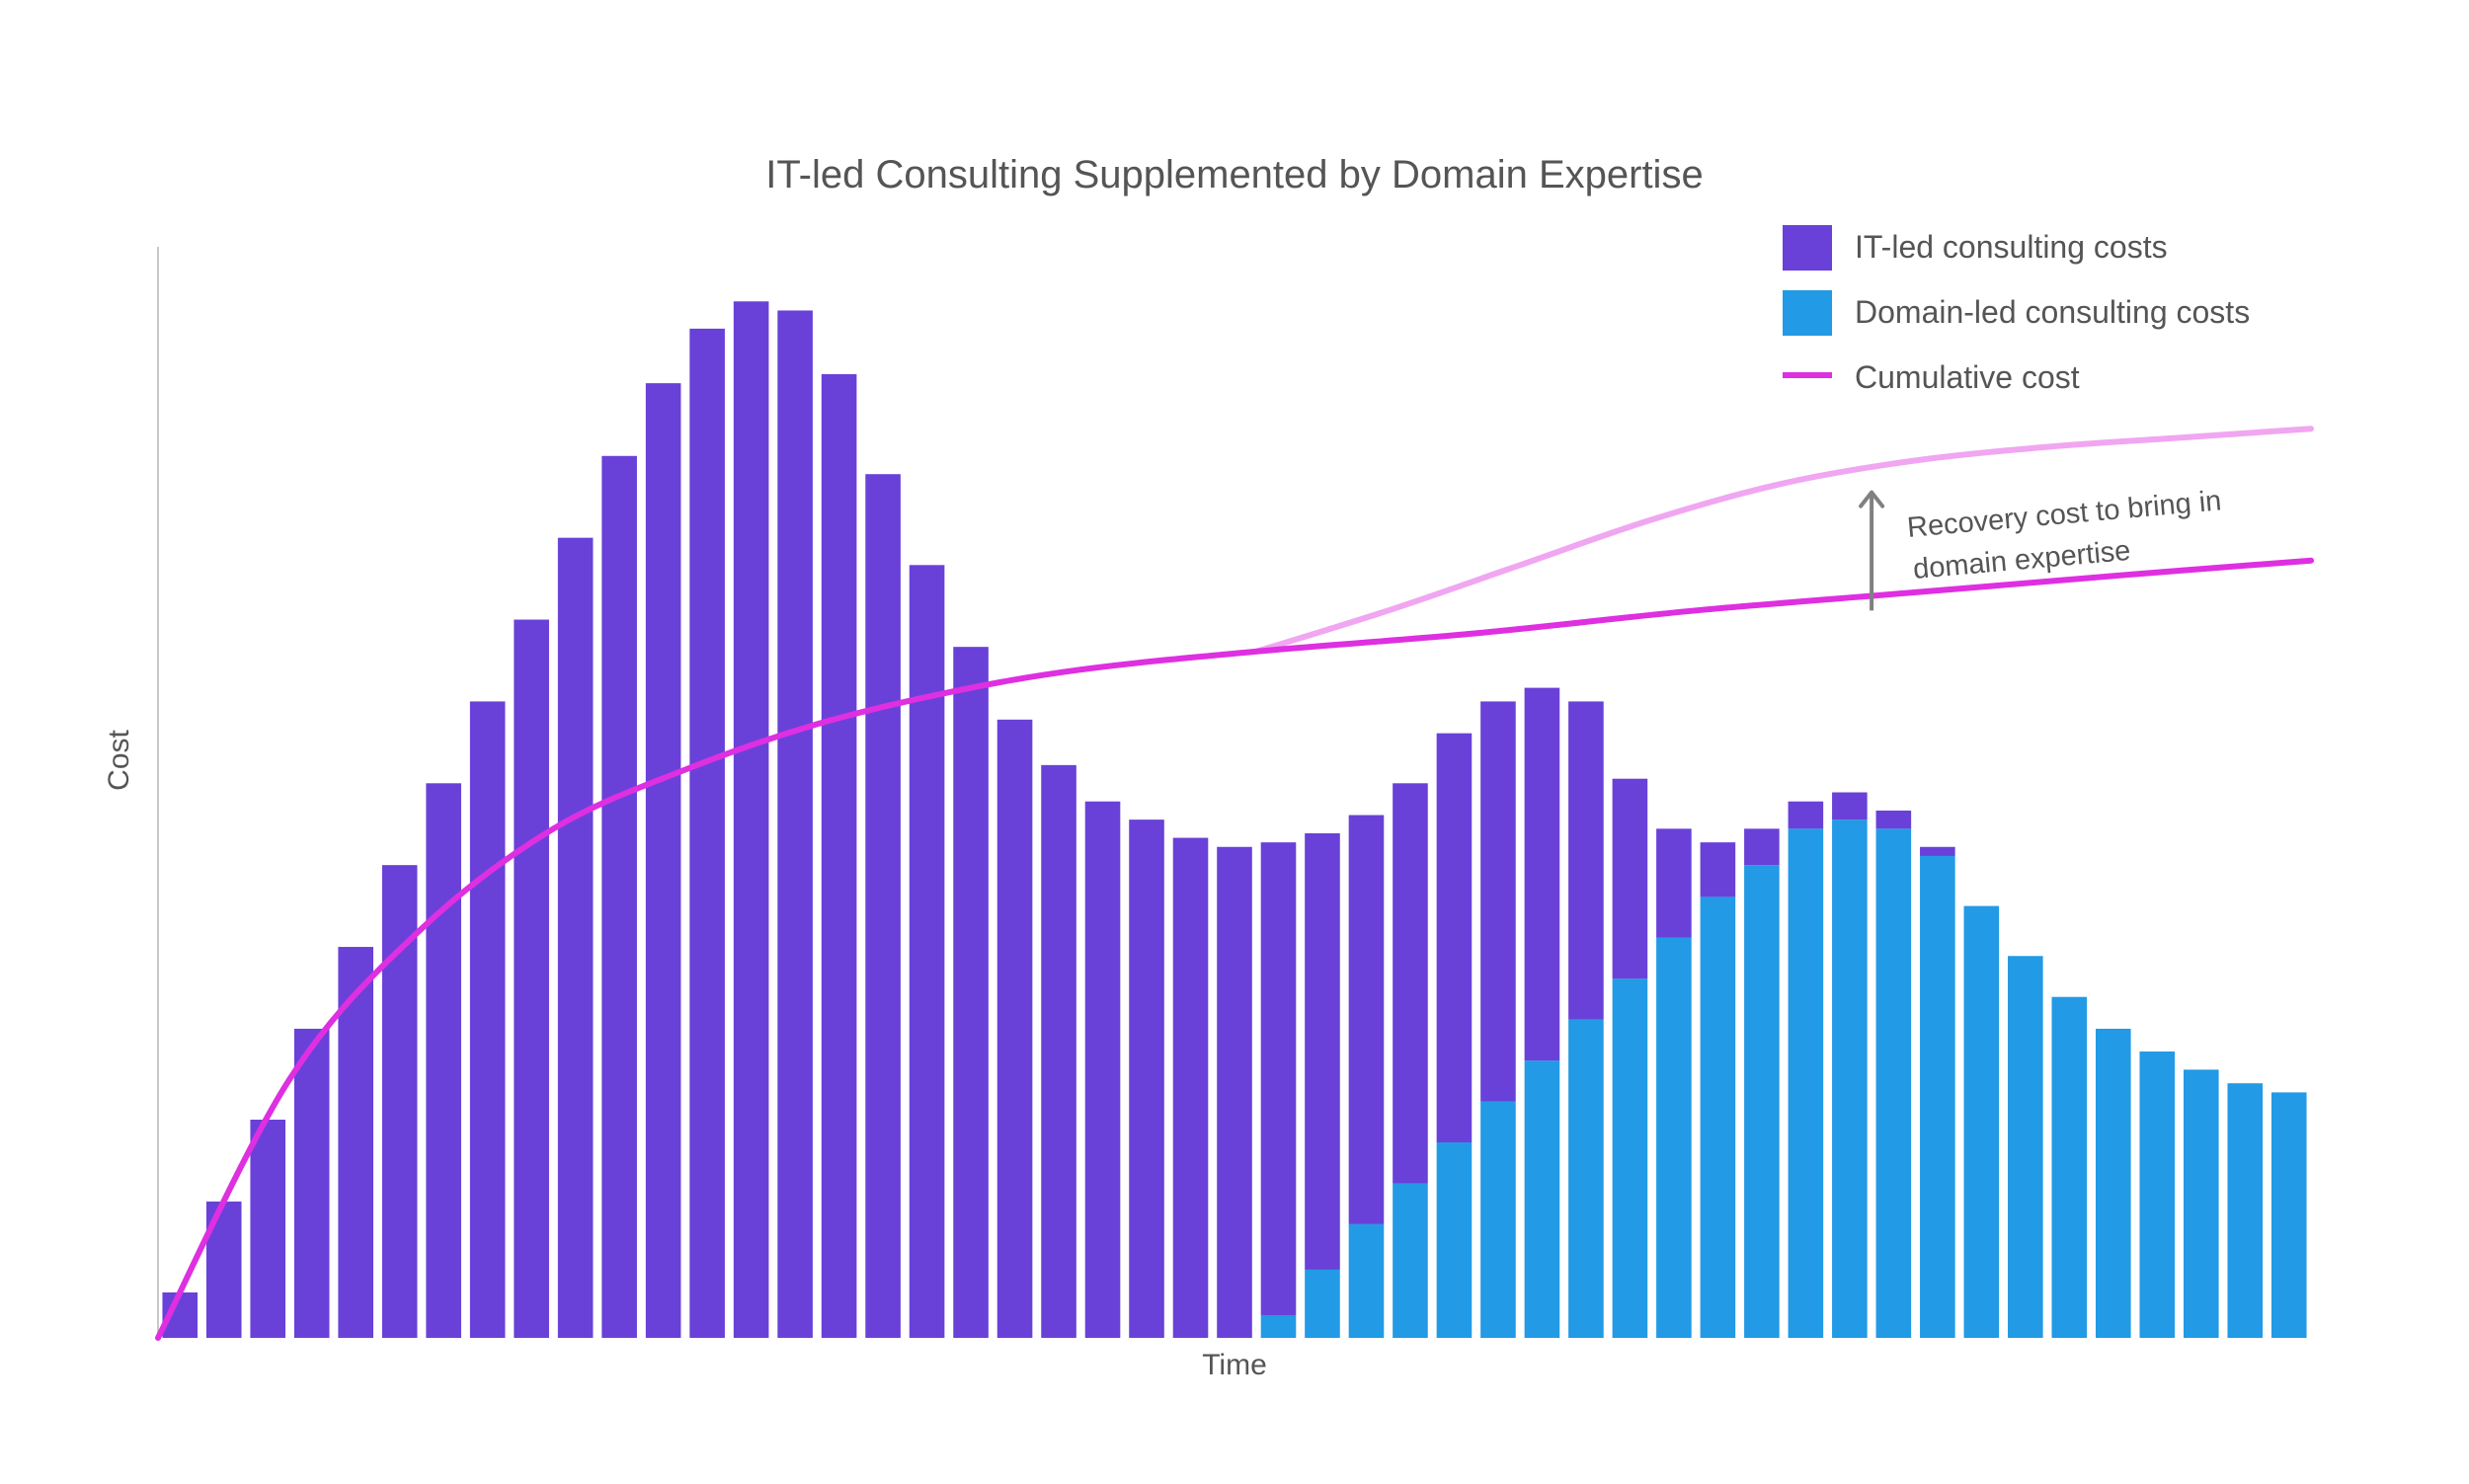 The image size is (2469, 1484). What do you see at coordinates (1872, 499) in the screenshot?
I see `up-arrow-icon` at bounding box center [1872, 499].